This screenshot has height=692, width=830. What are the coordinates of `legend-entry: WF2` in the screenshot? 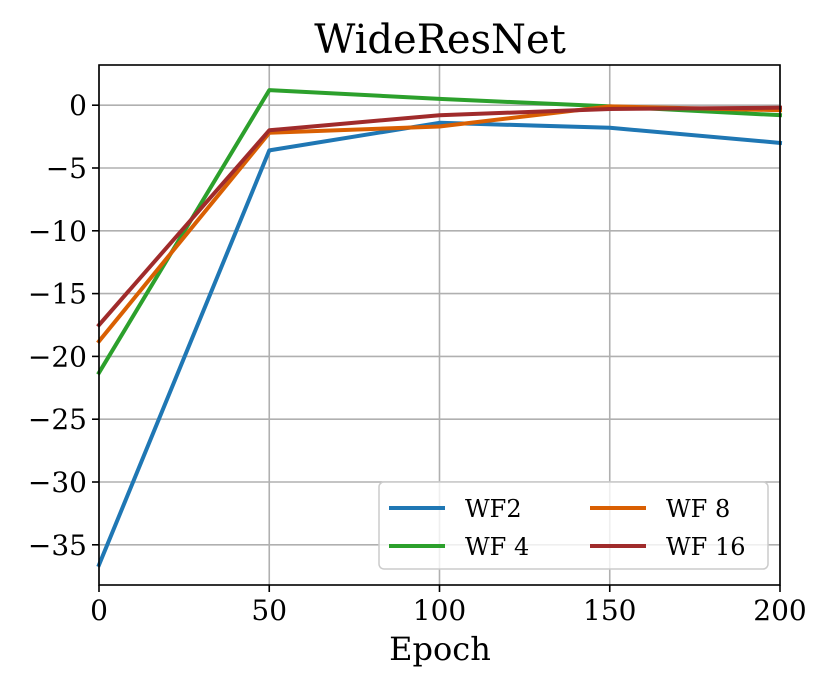 It's located at (455, 509).